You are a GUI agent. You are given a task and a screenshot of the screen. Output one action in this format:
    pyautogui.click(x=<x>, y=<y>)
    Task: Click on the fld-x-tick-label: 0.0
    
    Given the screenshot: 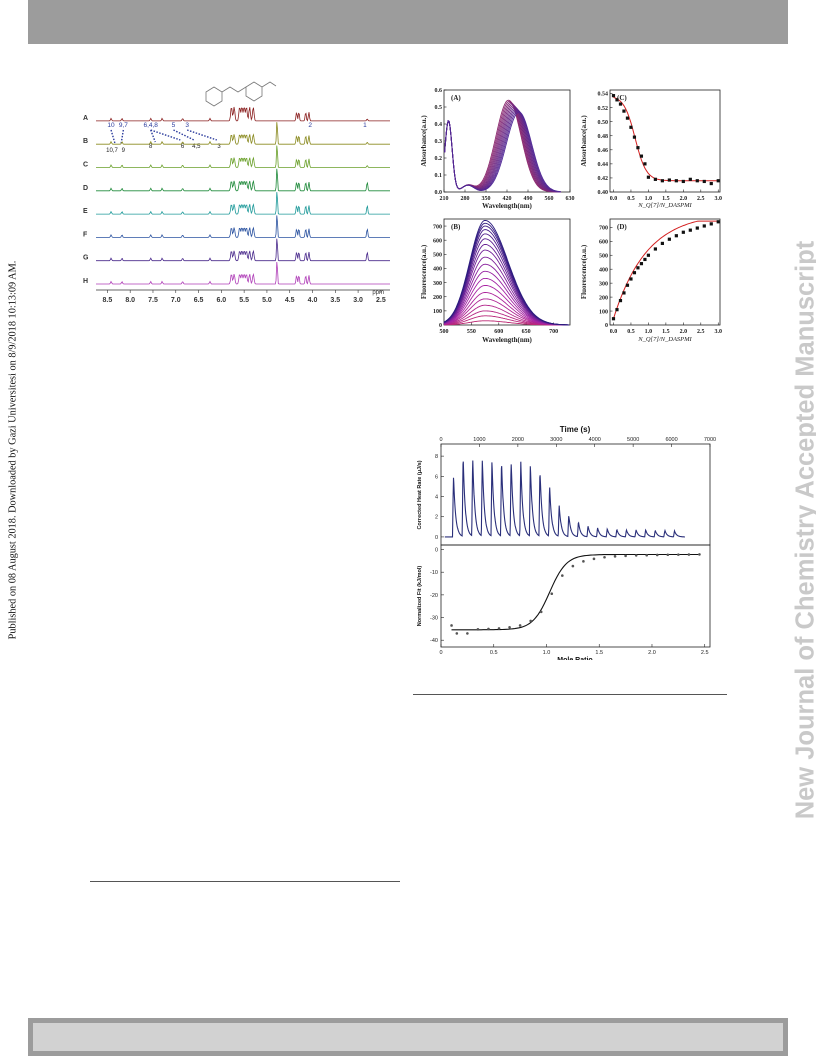 What is the action you would take?
    pyautogui.click(x=614, y=332)
    